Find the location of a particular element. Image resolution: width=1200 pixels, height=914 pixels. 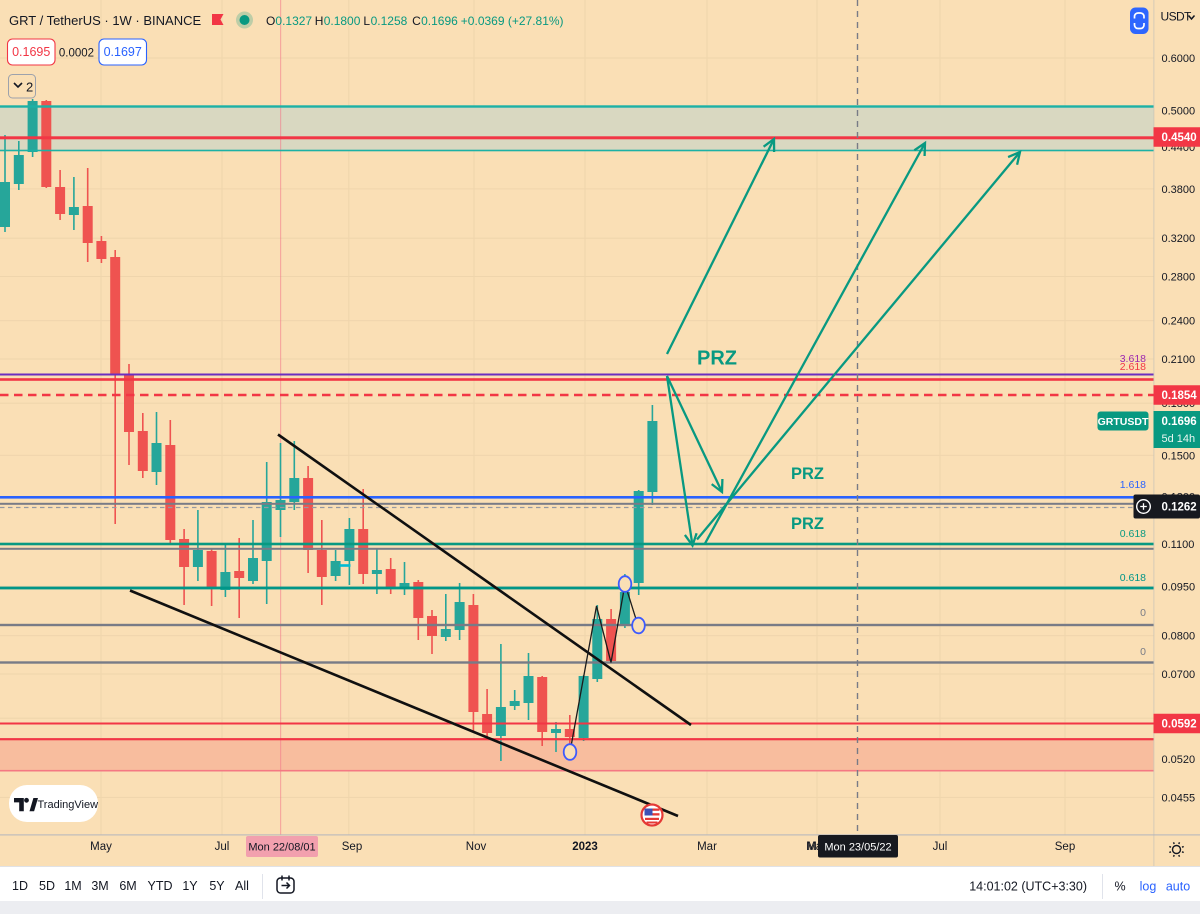

svg-text: 1Y is located at coordinates (190, 886).